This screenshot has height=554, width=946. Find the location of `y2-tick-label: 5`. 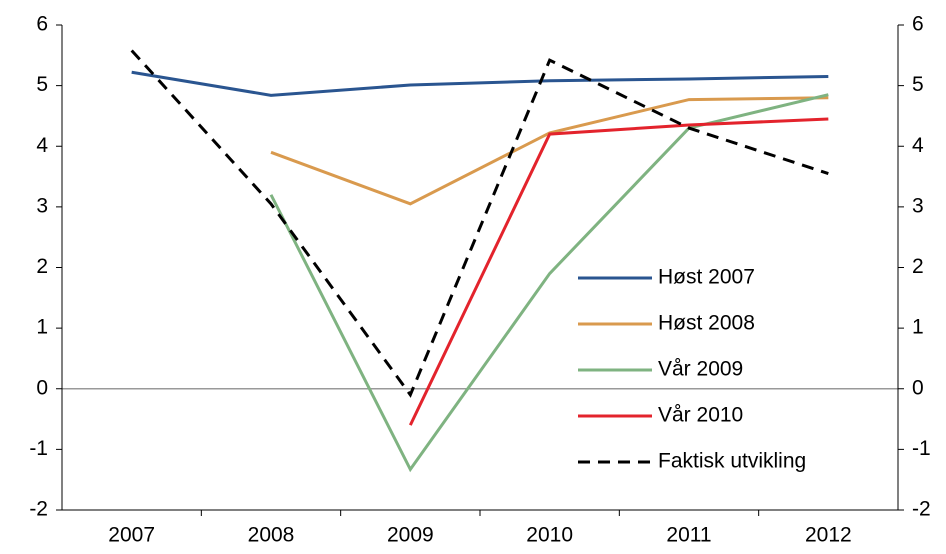

y2-tick-label: 5 is located at coordinates (918, 84).